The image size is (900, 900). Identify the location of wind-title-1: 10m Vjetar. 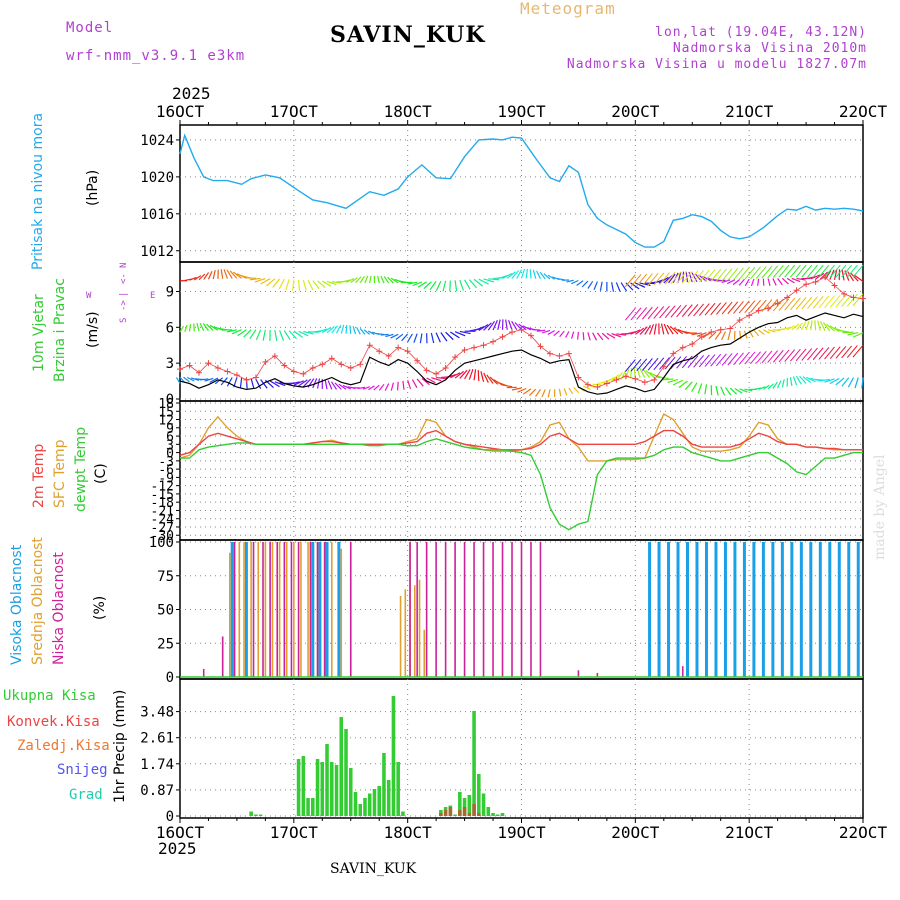
(39, 333).